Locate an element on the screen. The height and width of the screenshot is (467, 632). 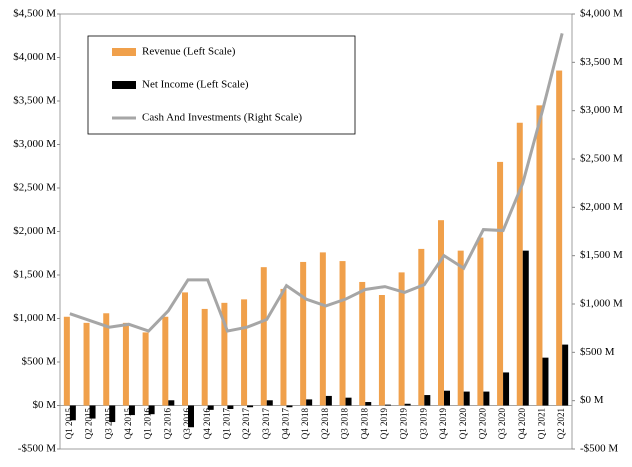
y-tick-label: $4,500 M is located at coordinates (34, 14).